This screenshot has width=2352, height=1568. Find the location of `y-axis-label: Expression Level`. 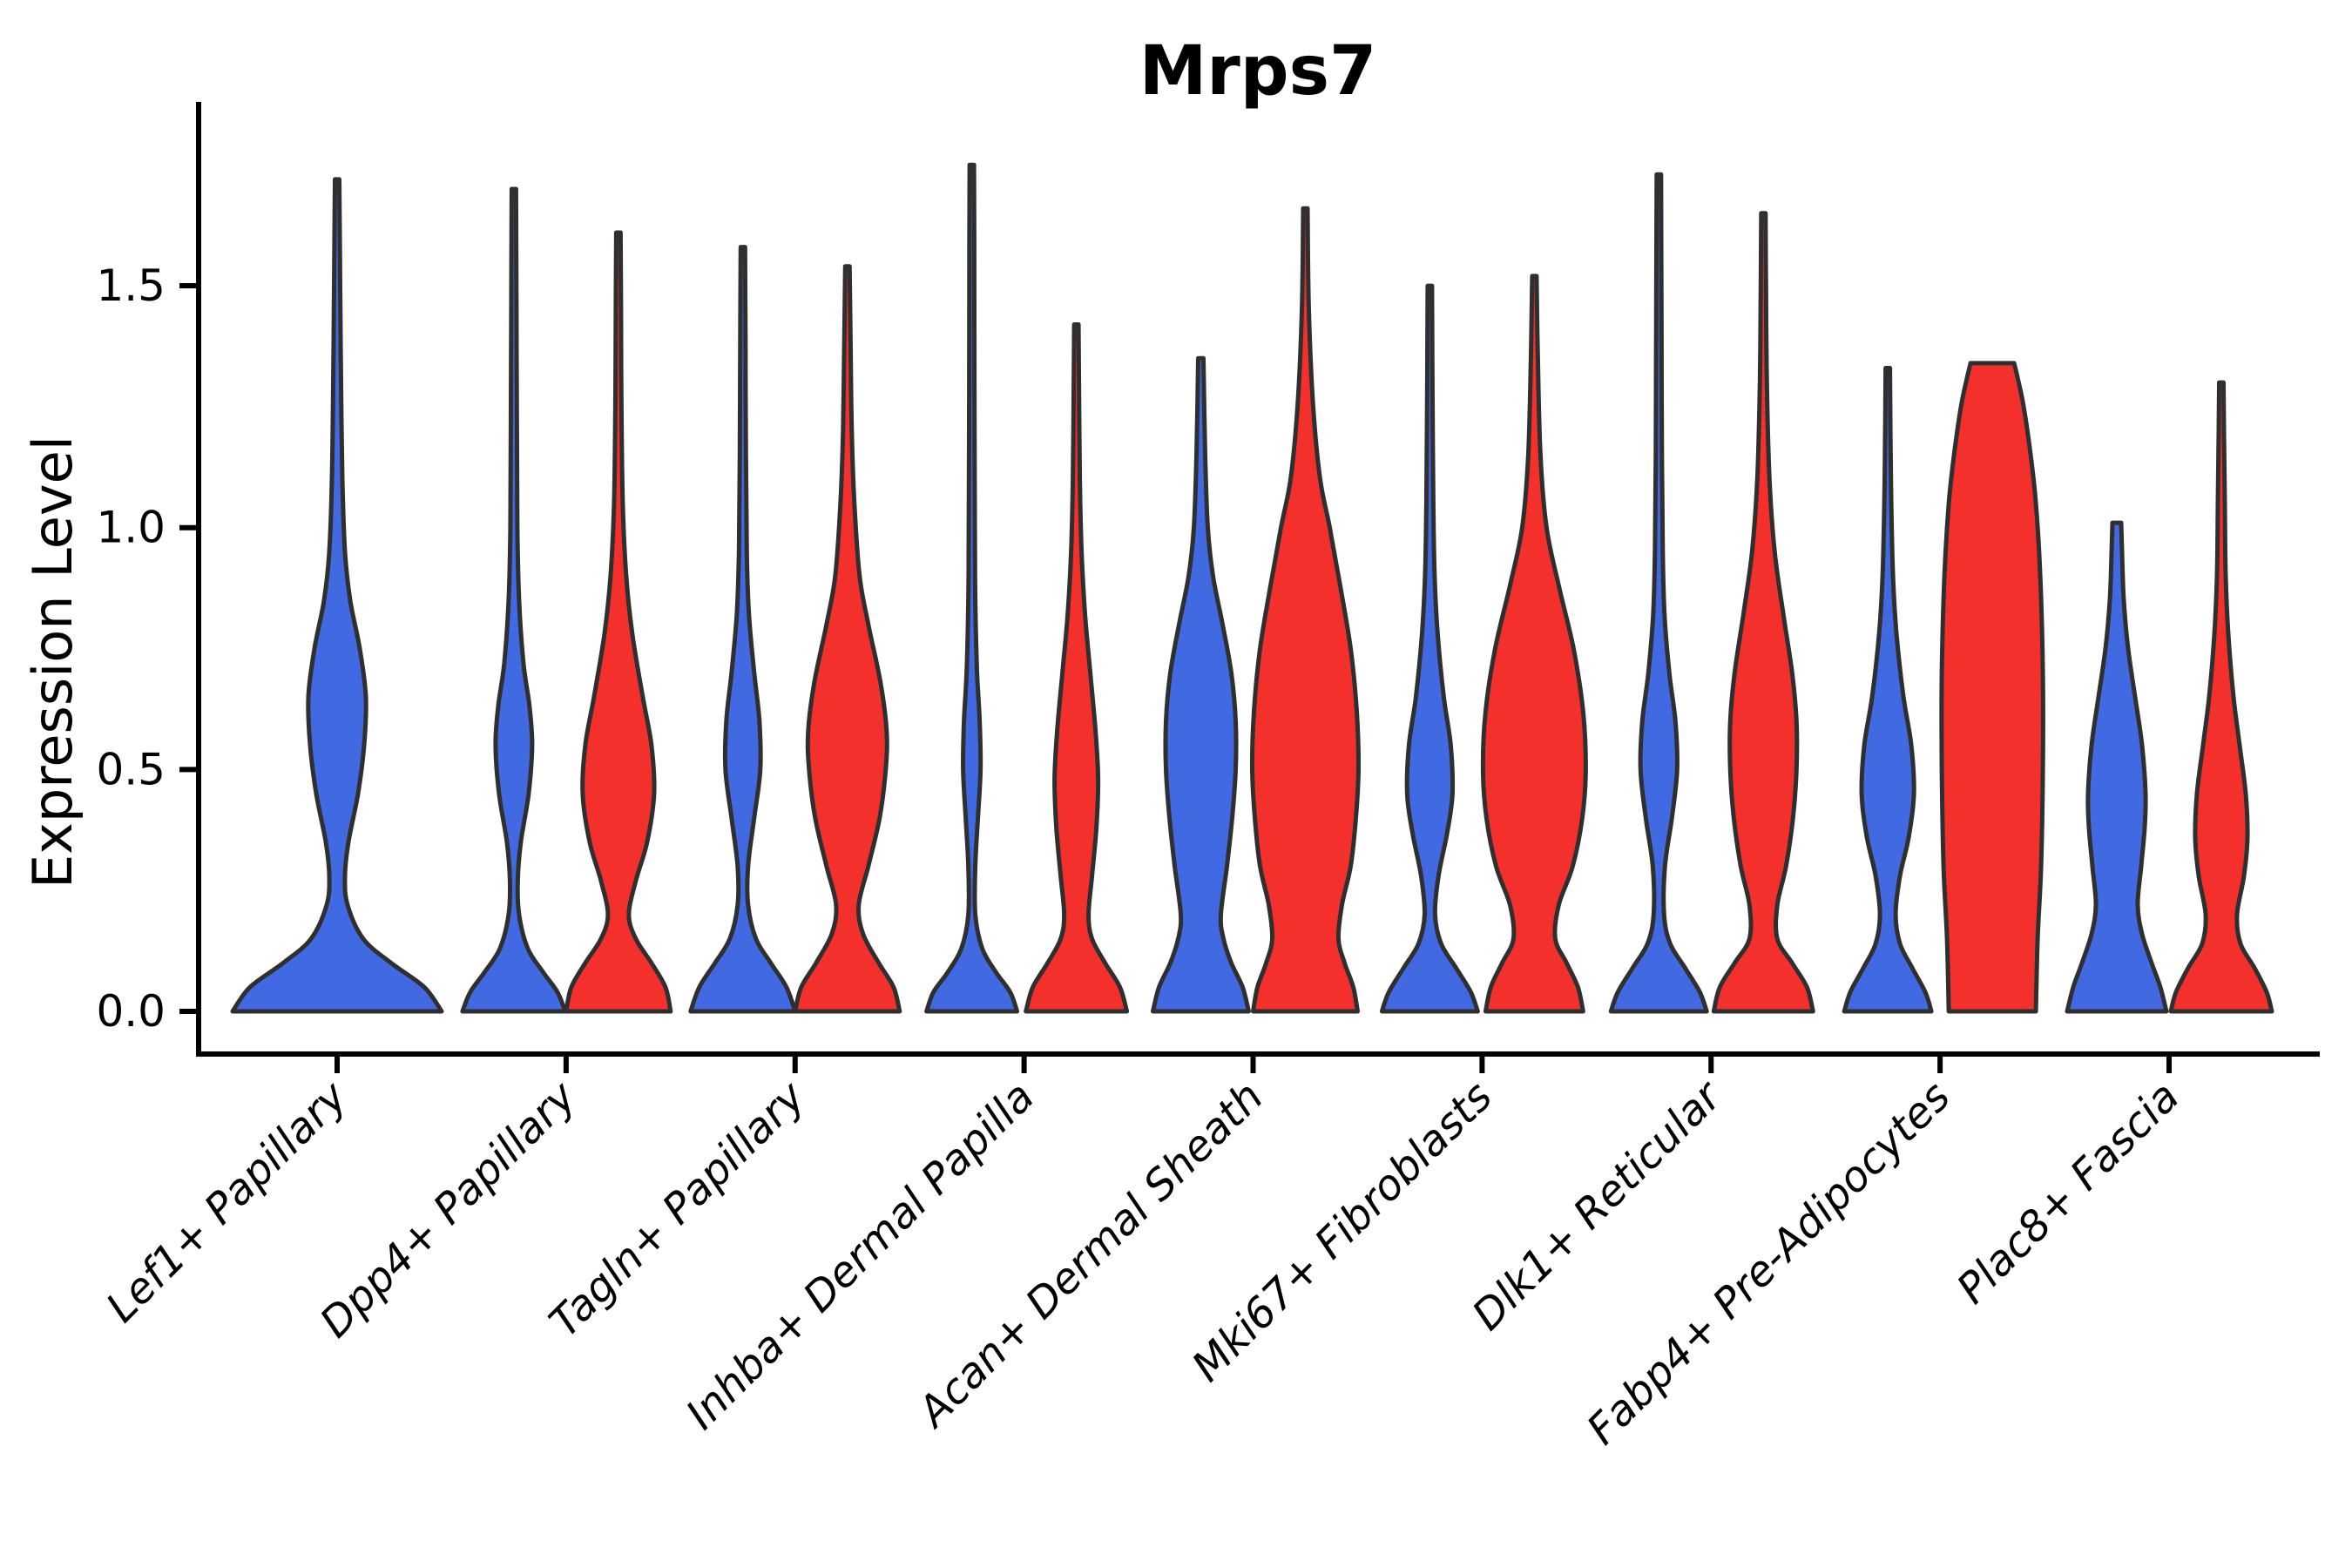

y-axis-label: Expression Level is located at coordinates (52, 662).